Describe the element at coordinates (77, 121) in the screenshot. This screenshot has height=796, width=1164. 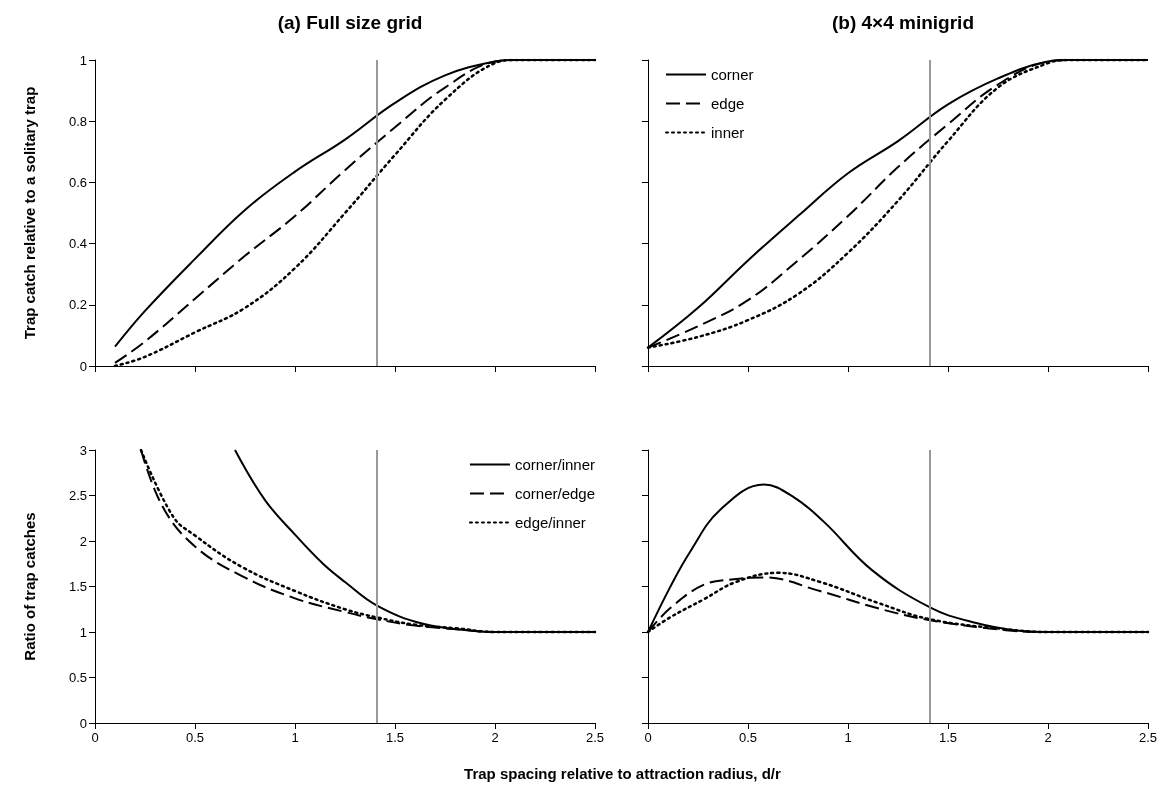
I see `y-tick-label: 0.8` at that location.